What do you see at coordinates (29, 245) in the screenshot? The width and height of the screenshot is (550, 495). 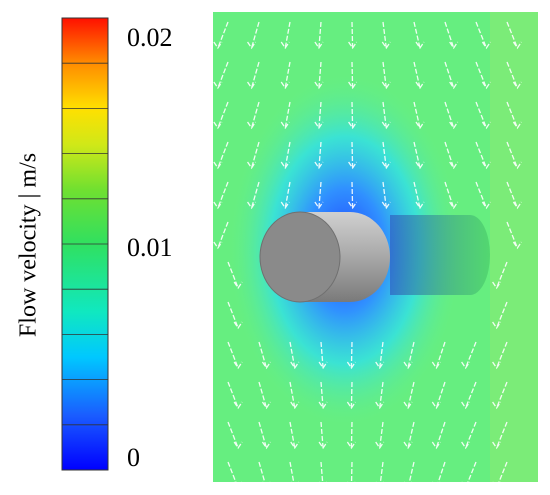 I see `colorbar-label: Flow velocity | m/s` at bounding box center [29, 245].